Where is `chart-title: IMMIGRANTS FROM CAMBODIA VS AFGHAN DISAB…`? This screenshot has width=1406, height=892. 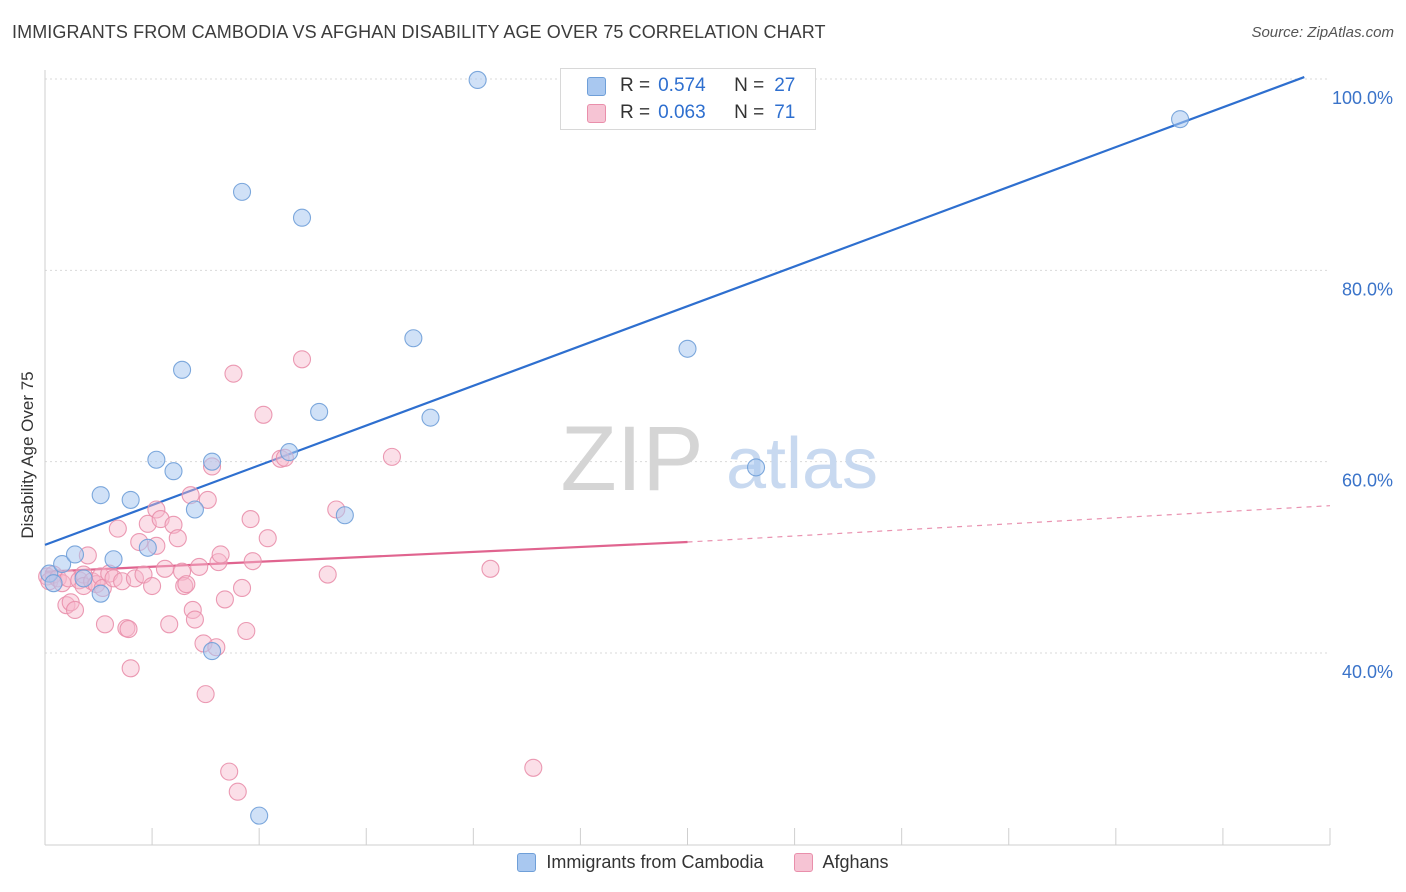
chart-title: IMMIGRANTS FROM CAMBODIA VS AFGHAN DISAB… is located at coordinates (419, 32).